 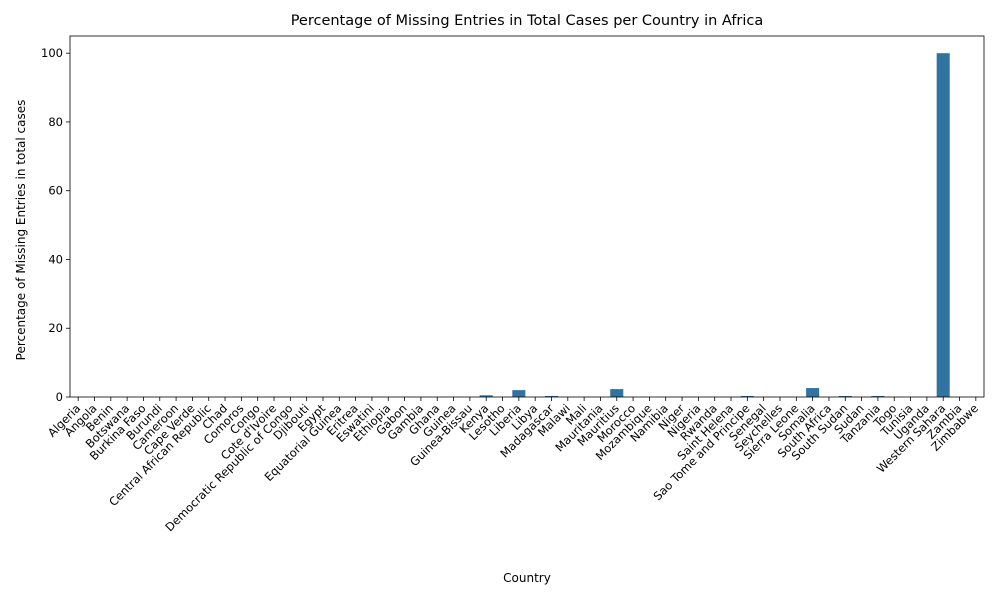 I want to click on y-tick-label-3: 60, so click(x=55, y=191).